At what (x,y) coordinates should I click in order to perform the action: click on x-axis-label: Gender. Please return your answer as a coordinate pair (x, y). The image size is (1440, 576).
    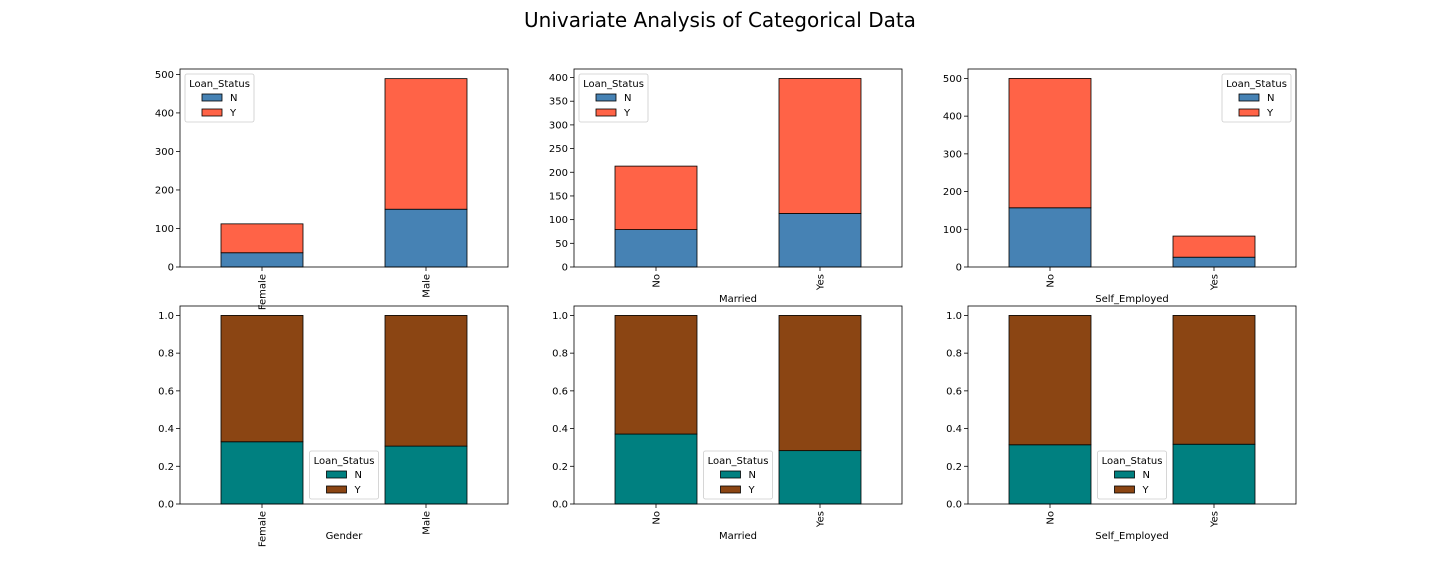
    Looking at the image, I should click on (345, 536).